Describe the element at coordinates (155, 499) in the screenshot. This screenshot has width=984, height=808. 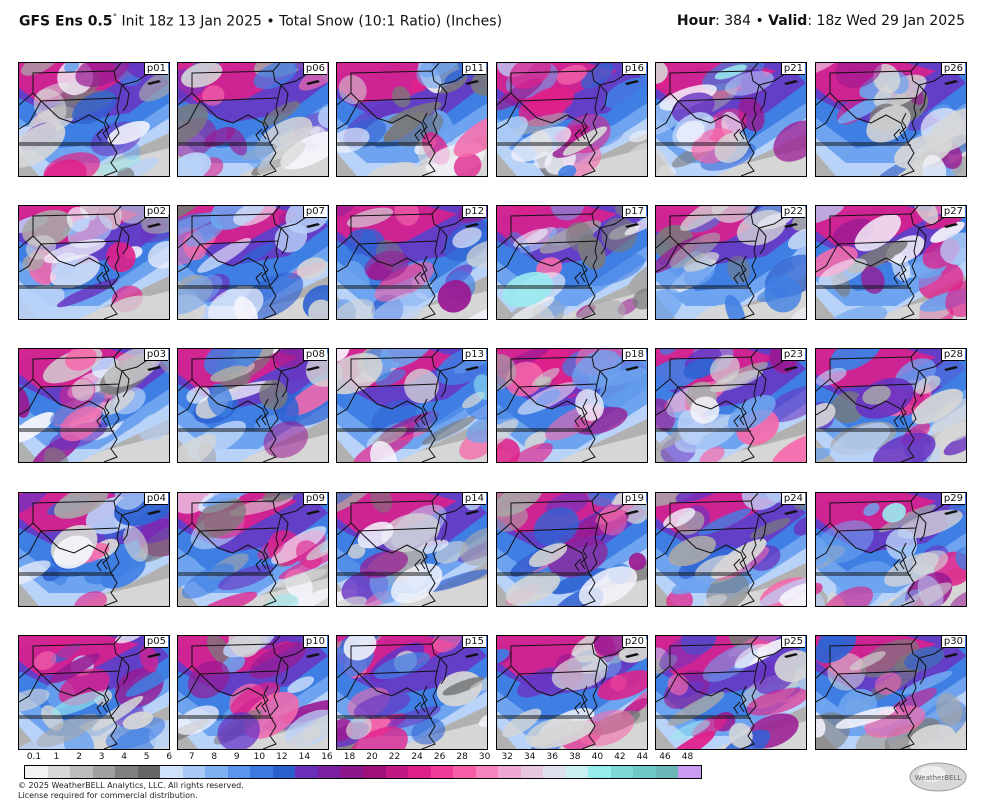
I see `member-label: p04` at that location.